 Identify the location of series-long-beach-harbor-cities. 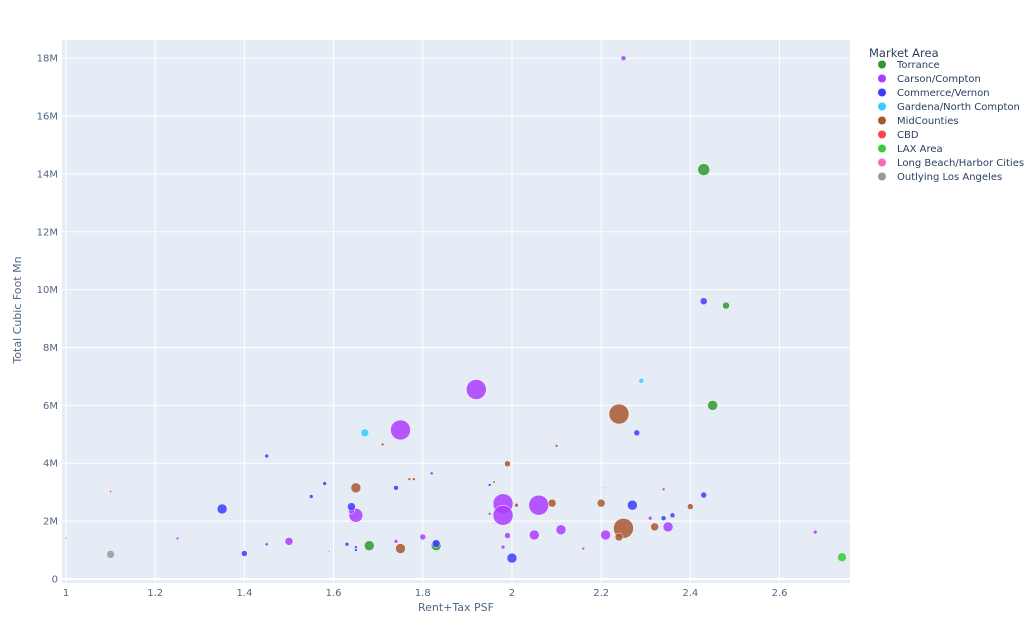
(329, 551).